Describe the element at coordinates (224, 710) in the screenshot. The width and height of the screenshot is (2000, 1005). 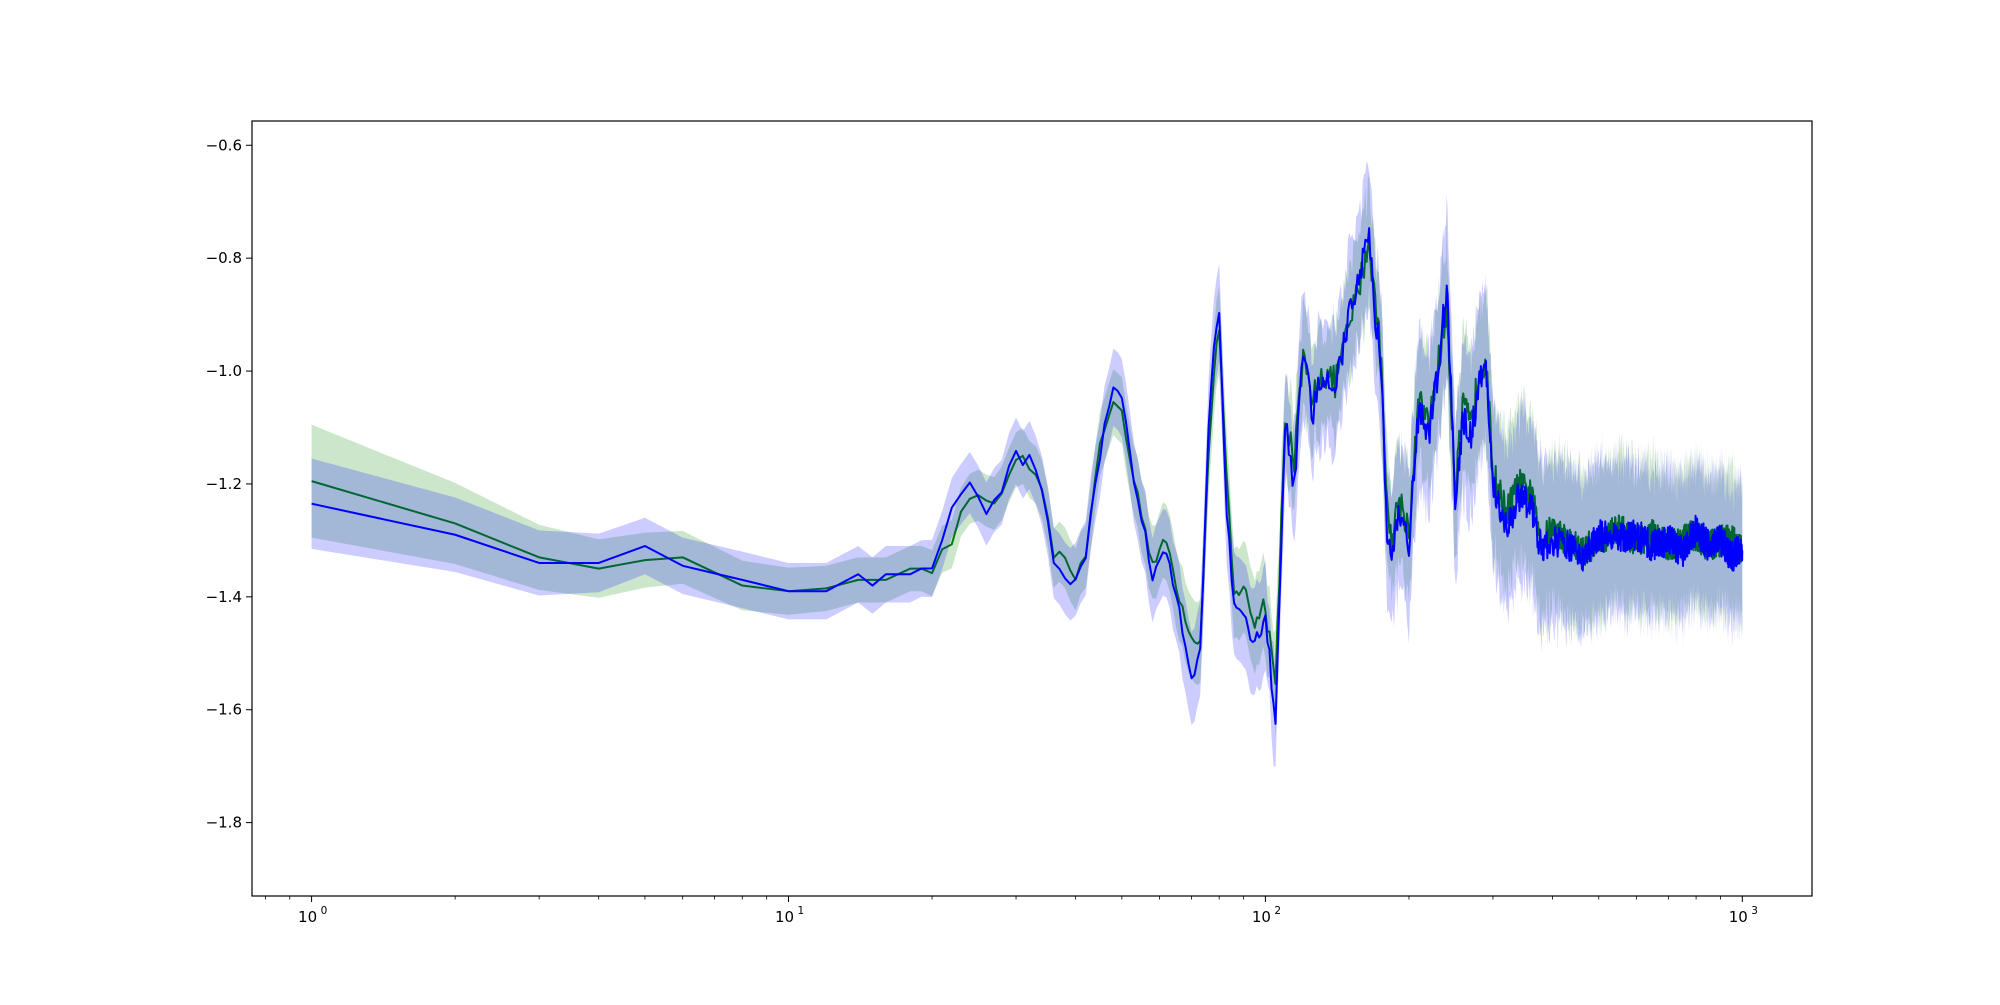
I see `y-tick-label: −1.6` at that location.